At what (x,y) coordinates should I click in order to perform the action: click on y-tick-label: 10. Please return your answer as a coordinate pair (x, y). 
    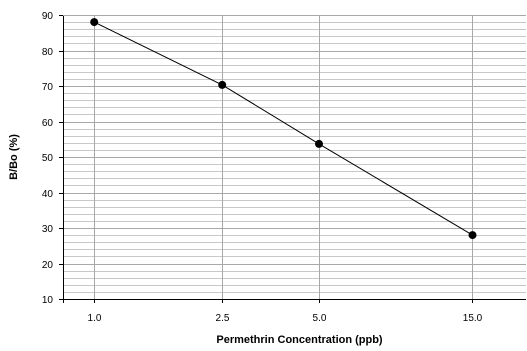
    Looking at the image, I should click on (48, 300).